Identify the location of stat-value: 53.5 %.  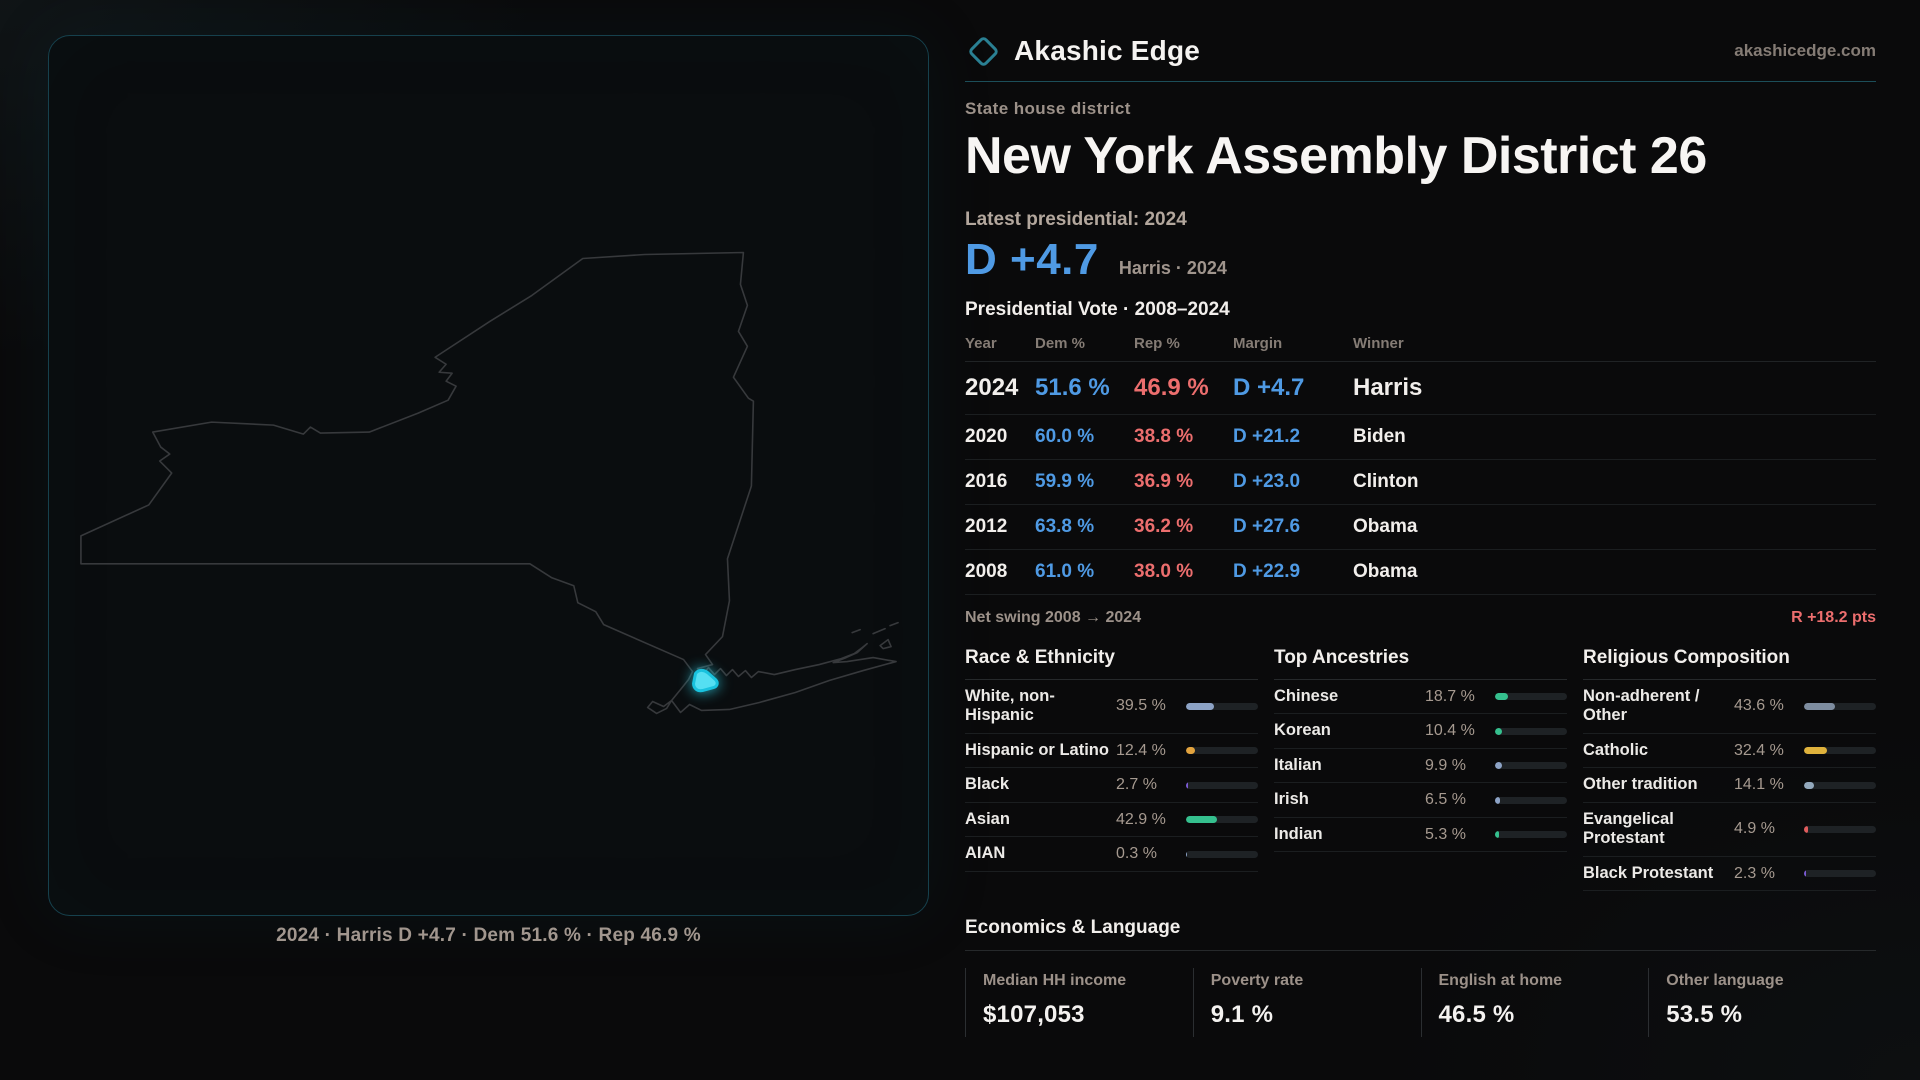
(1704, 1015).